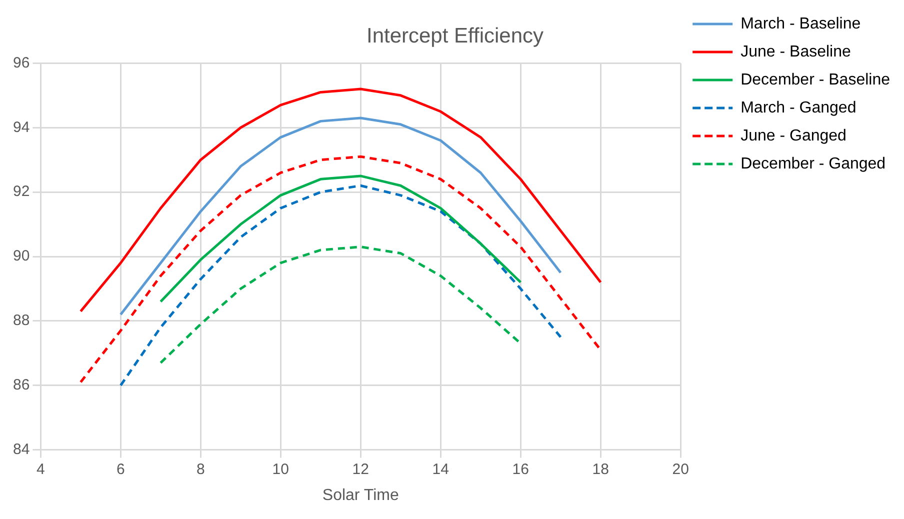 This screenshot has height=519, width=904. What do you see at coordinates (680, 469) in the screenshot?
I see `x-tick-label: 20` at bounding box center [680, 469].